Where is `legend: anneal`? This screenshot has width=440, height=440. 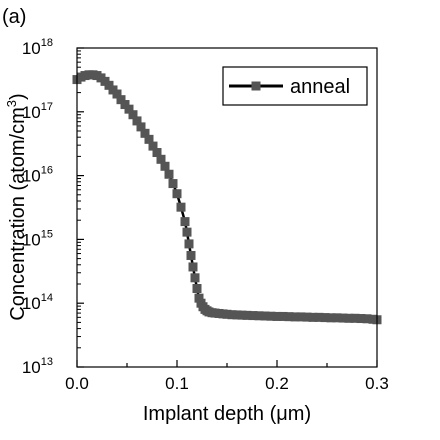 legend: anneal is located at coordinates (295, 86).